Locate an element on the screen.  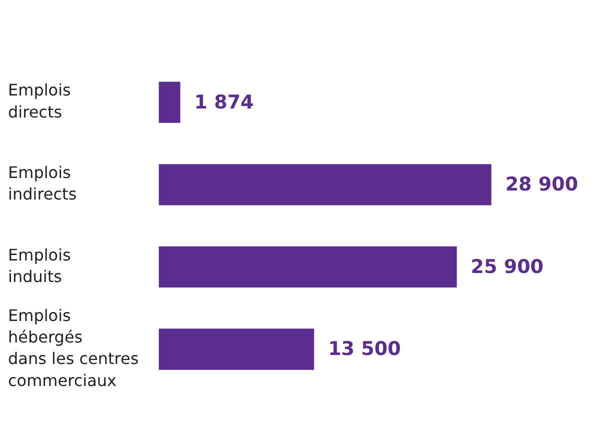
data-label: 25 900 is located at coordinates (507, 267).